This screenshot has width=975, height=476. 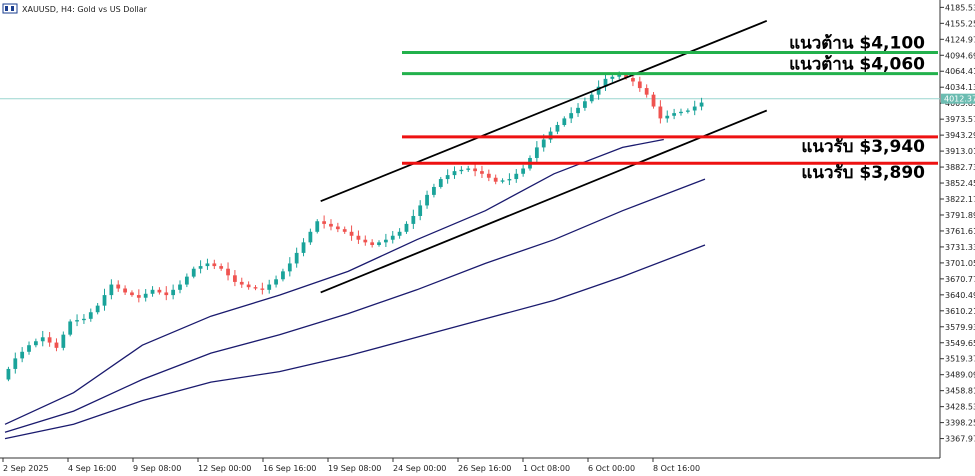 I want to click on y-tick-label: 3882.73, so click(x=960, y=167).